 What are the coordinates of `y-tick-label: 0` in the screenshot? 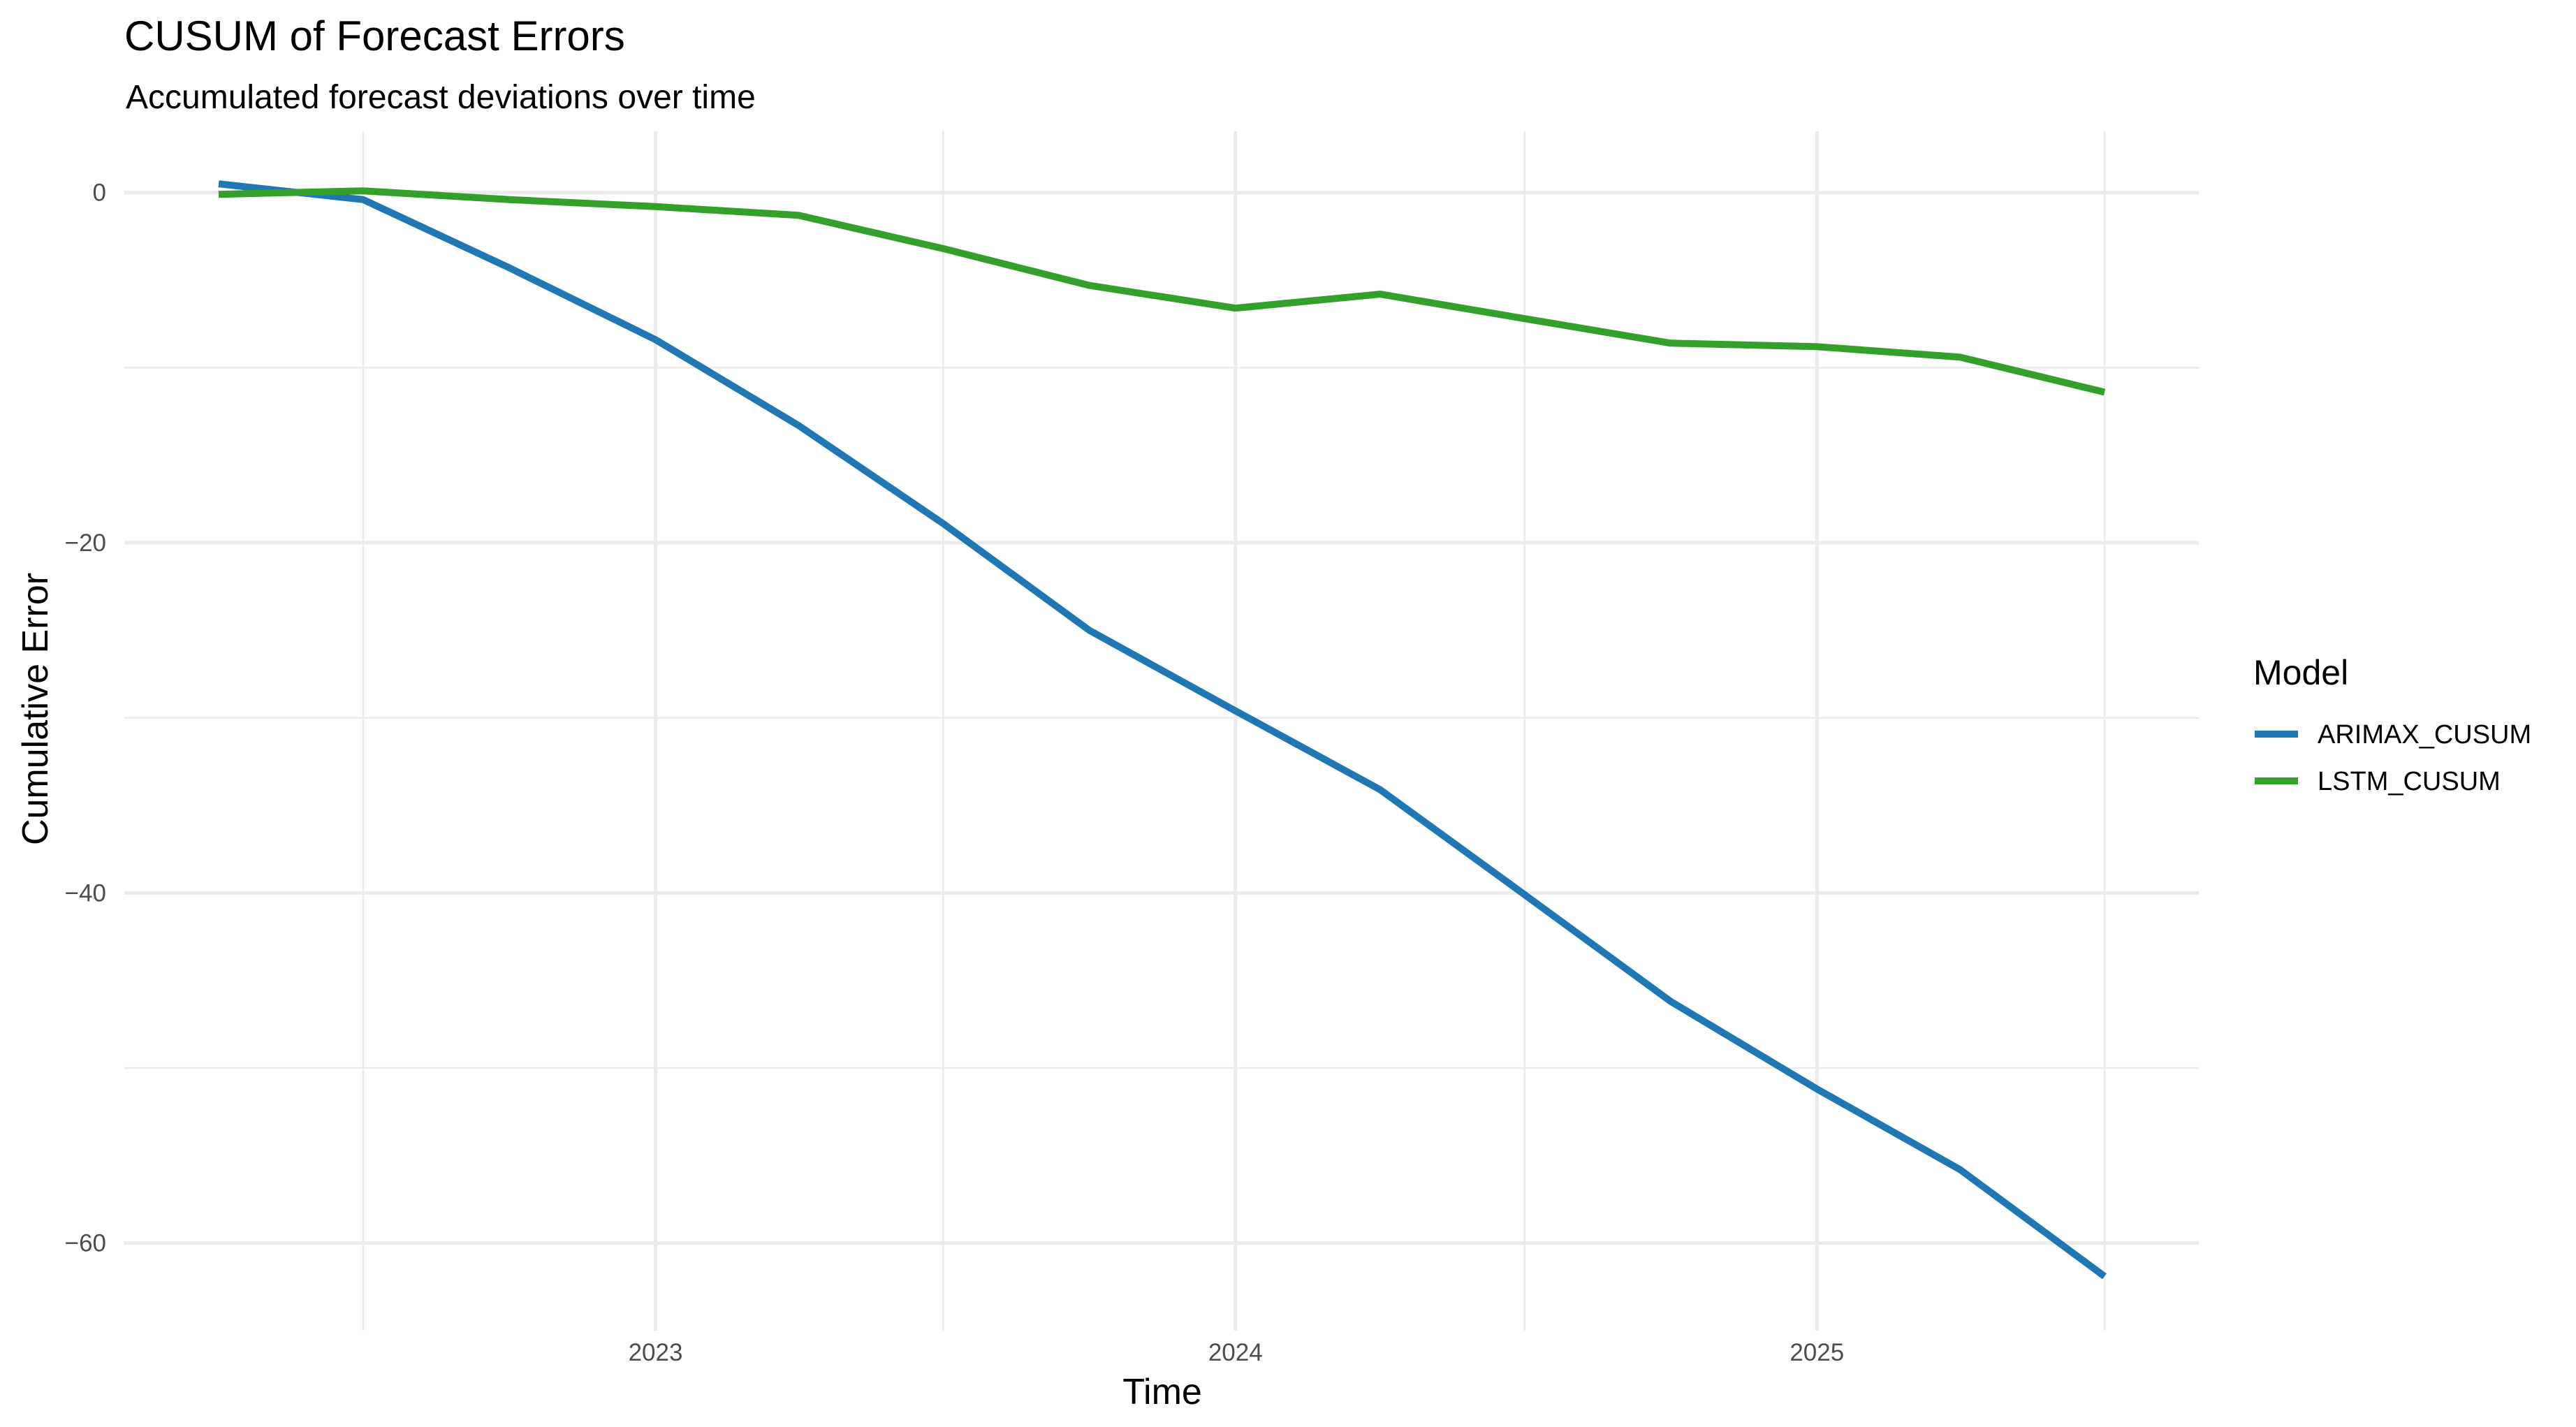 It's located at (100, 193).